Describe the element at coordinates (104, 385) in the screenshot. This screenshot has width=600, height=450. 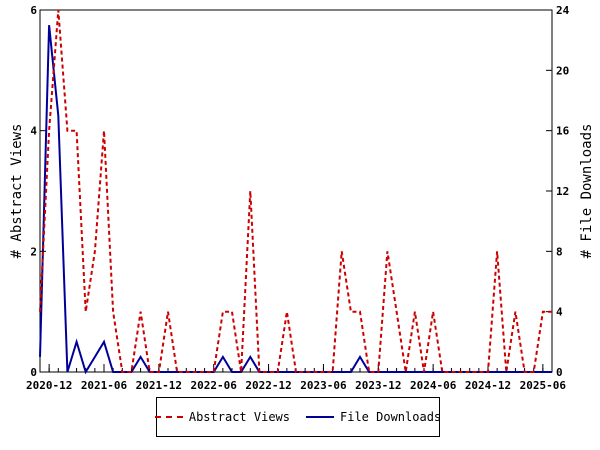
I see `x-tick-label: 2021-06` at that location.